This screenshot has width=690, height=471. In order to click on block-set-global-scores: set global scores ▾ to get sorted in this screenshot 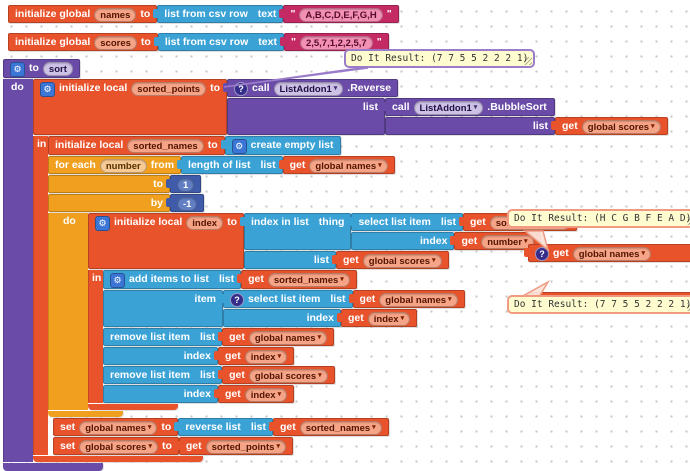, I will do `click(173, 446)`.